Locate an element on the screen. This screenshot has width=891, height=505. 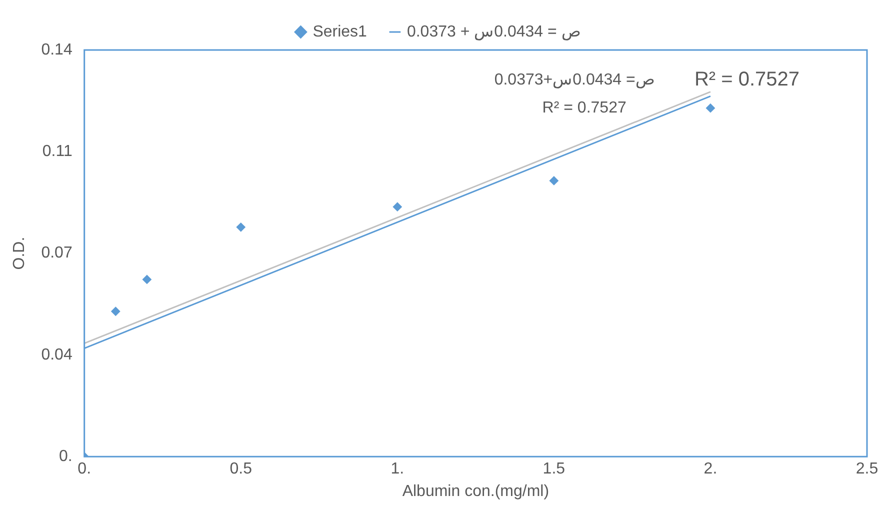
legend-label: ص = 0.0434س + 0.0373 is located at coordinates (493, 31).